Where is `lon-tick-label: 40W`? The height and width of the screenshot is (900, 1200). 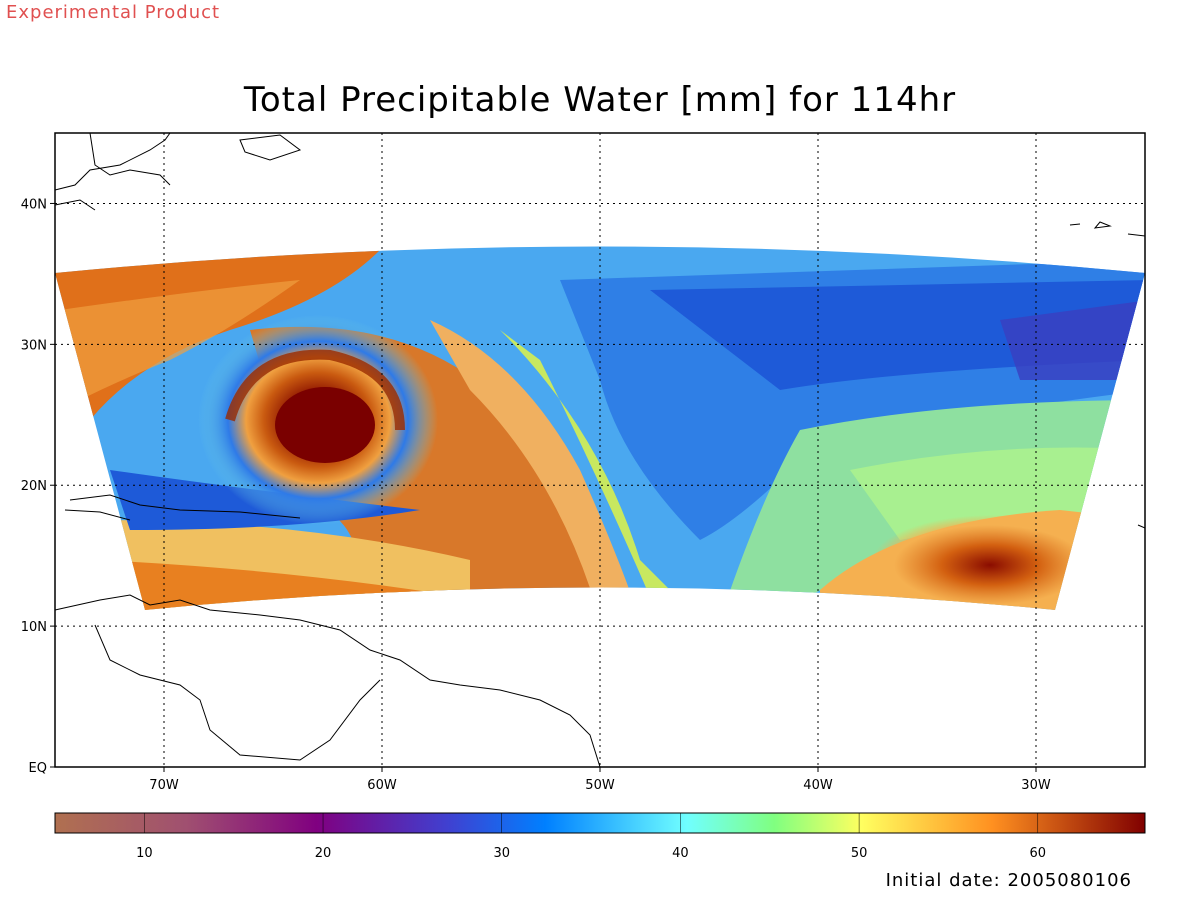
lon-tick-label: 40W is located at coordinates (818, 785).